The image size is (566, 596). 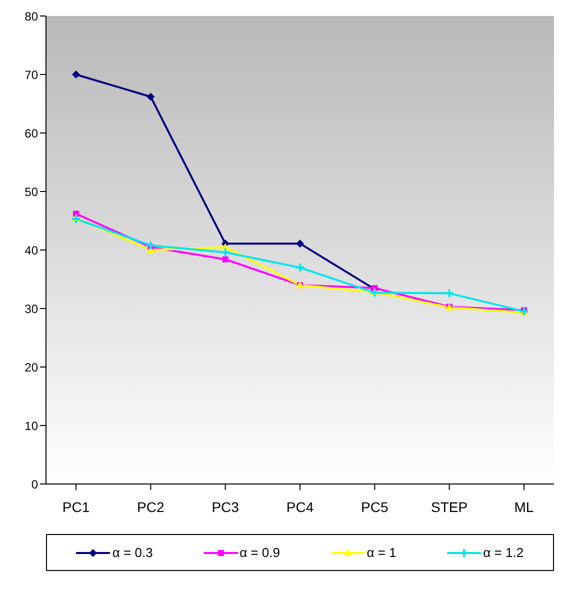 I want to click on legend-label: α = 0.3, so click(x=132, y=552).